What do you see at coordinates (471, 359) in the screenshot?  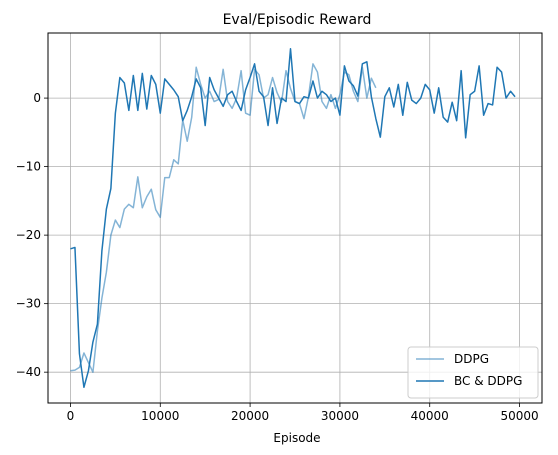 I see `legend-label-ddpg: DDPG` at bounding box center [471, 359].